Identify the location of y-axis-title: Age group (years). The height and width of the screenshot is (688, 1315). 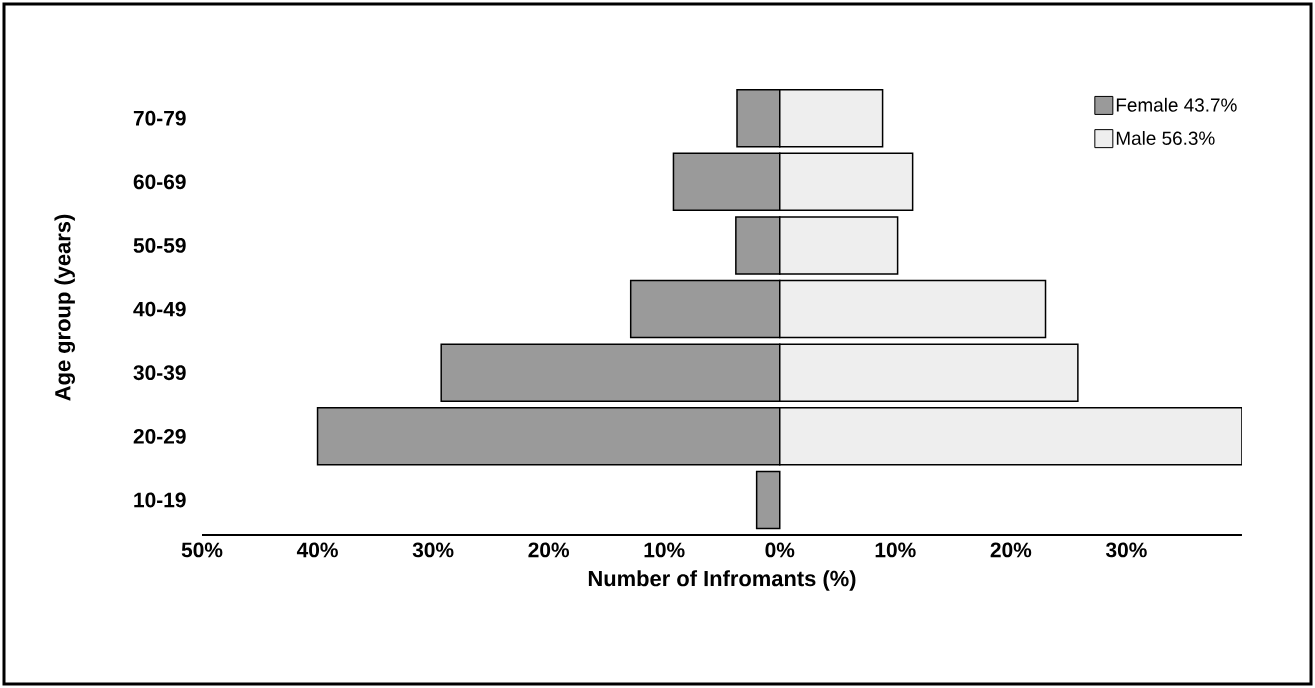
(64, 307).